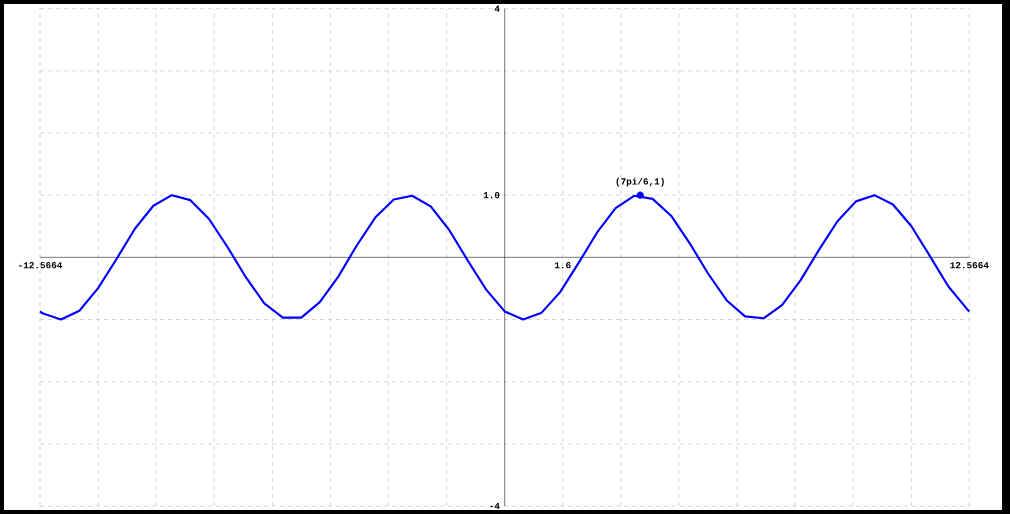 This screenshot has height=514, width=1010. Describe the element at coordinates (491, 195) in the screenshot. I see `y-tick-label: 1.0` at that location.